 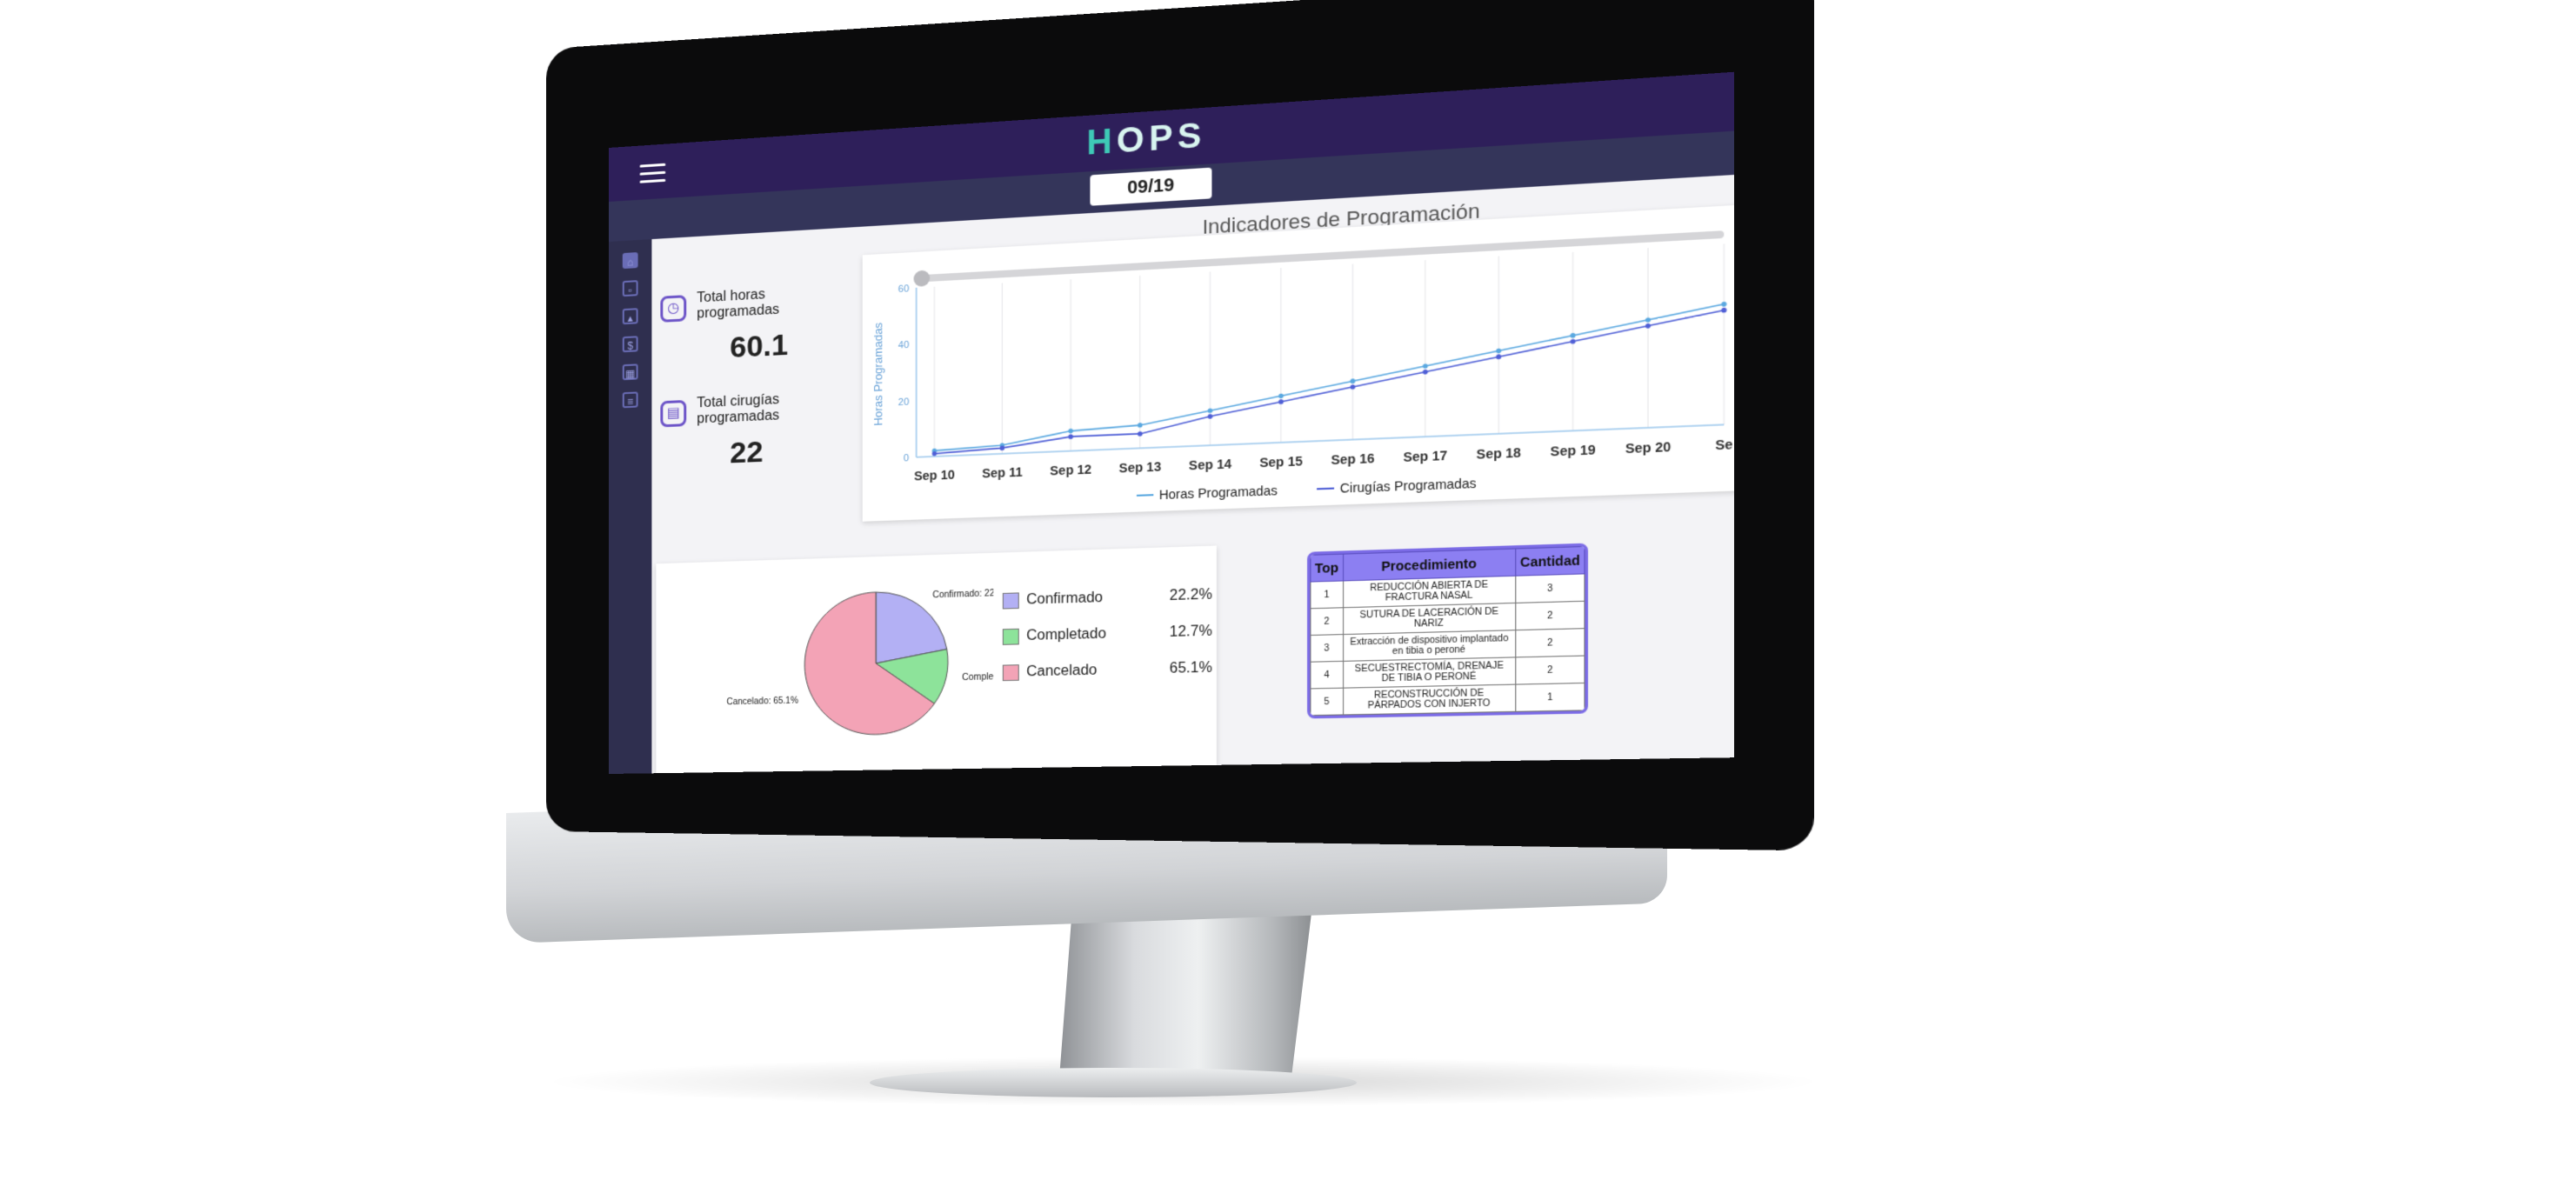 What do you see at coordinates (748, 430) in the screenshot?
I see `kpi-total-surgeries: ▤ Total cirugías programadas 22` at bounding box center [748, 430].